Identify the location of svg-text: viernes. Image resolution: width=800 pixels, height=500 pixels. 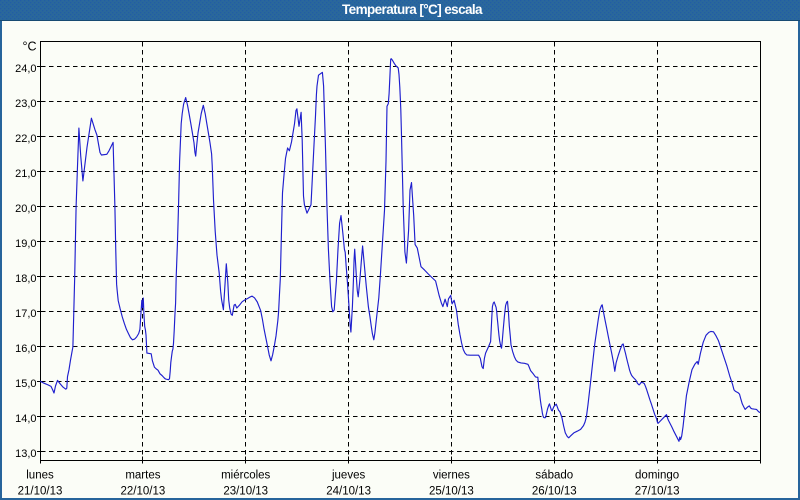
(451, 476).